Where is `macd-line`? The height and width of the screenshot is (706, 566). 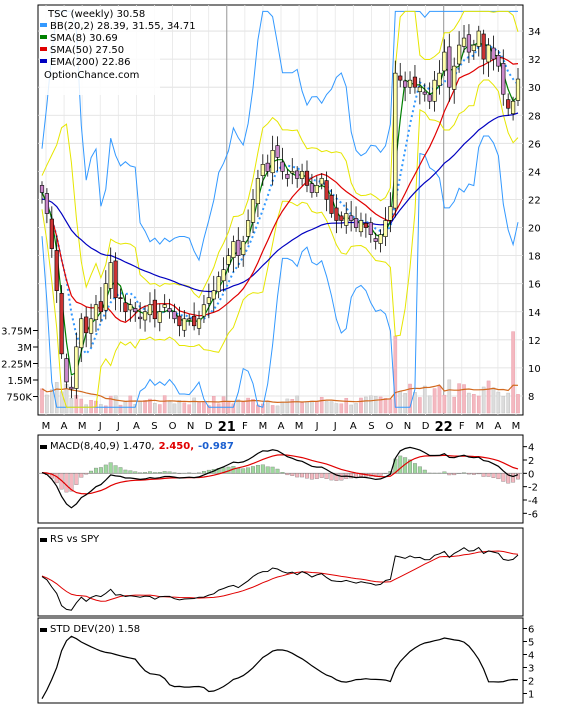
macd-line is located at coordinates (280, 477).